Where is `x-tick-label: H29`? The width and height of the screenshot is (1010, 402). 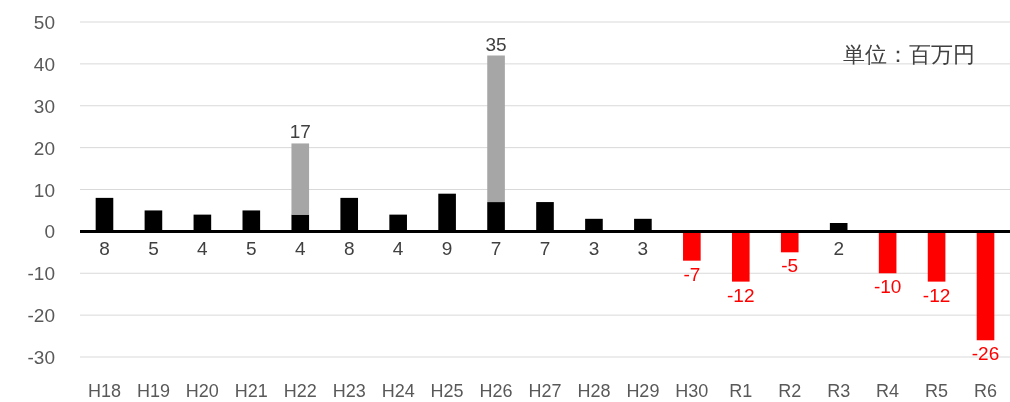 x-tick-label: H29 is located at coordinates (643, 391).